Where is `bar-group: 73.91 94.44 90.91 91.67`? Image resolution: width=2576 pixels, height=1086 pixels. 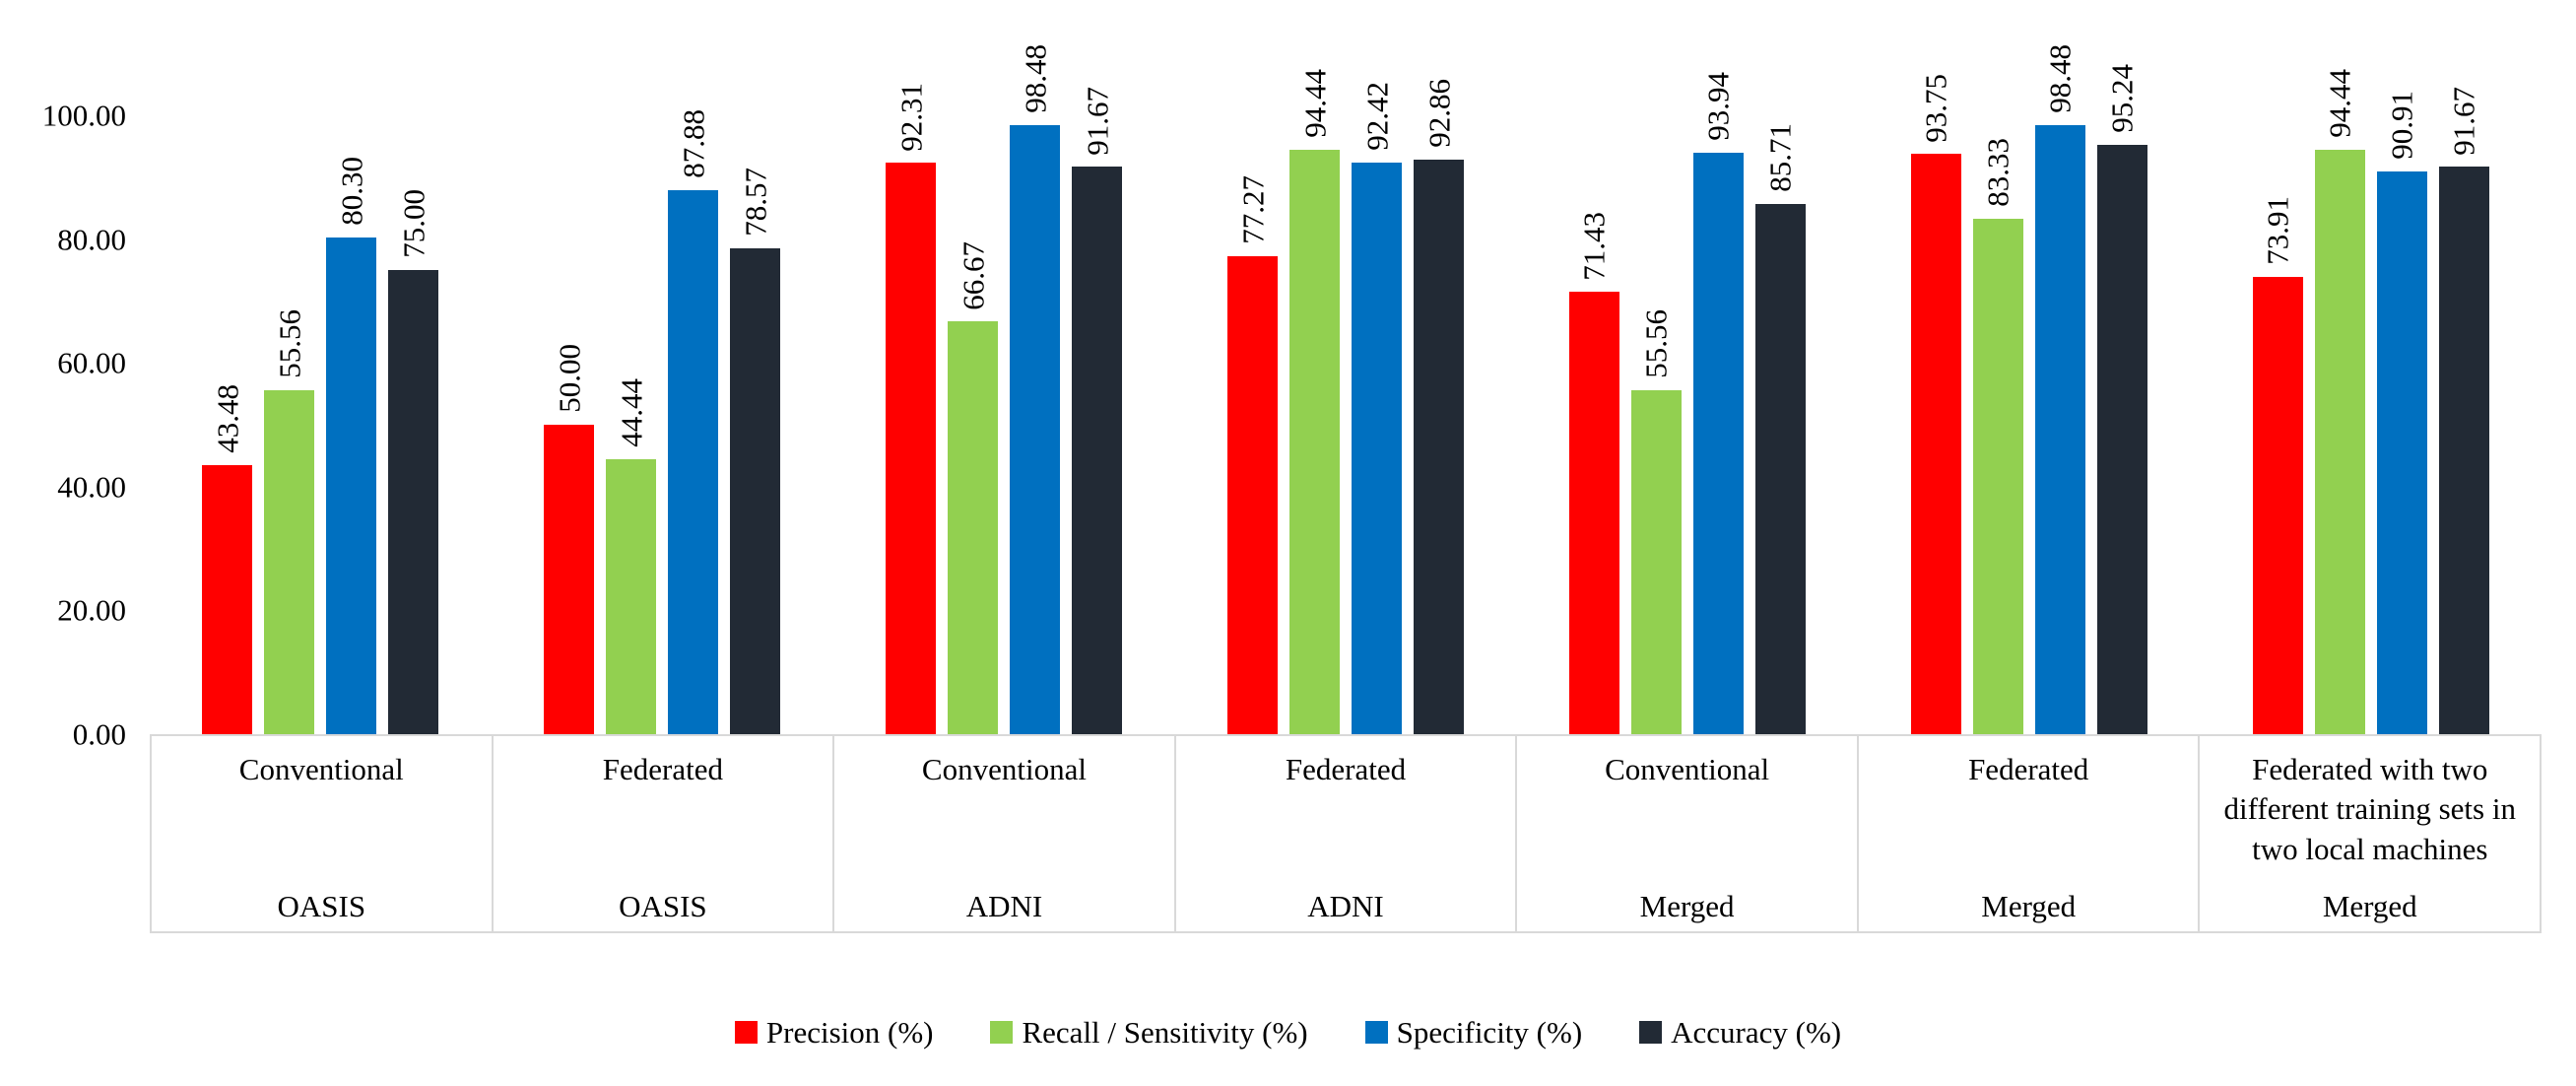
bar-group: 73.91 94.44 90.91 91.67 is located at coordinates (2371, 401).